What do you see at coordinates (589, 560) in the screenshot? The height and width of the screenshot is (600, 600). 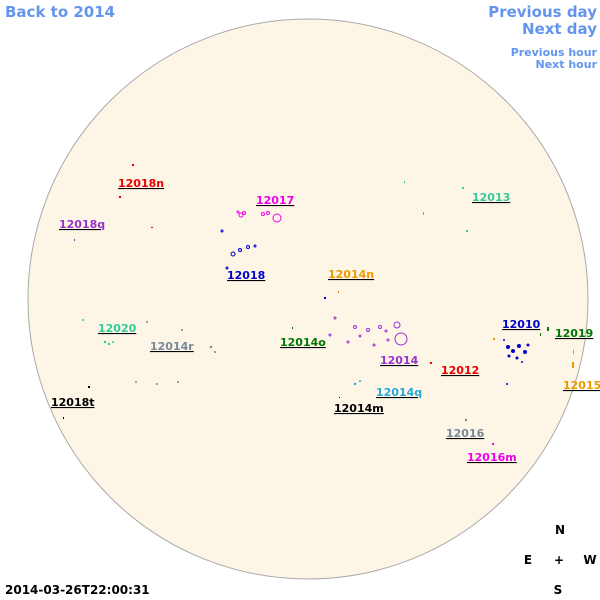 I see `compass-west: W` at bounding box center [589, 560].